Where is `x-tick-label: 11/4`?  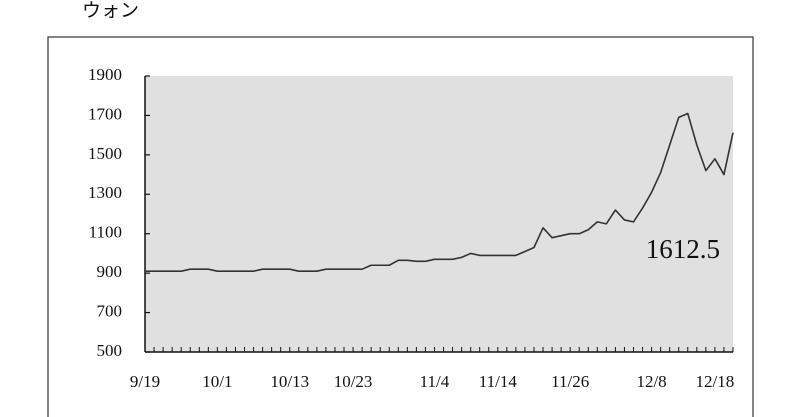
x-tick-label: 11/4 is located at coordinates (435, 381).